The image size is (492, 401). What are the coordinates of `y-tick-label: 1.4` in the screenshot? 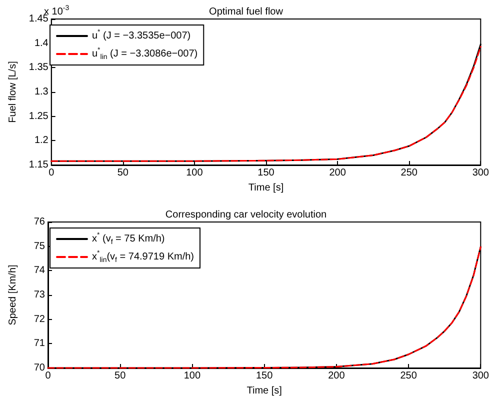 It's located at (41, 43).